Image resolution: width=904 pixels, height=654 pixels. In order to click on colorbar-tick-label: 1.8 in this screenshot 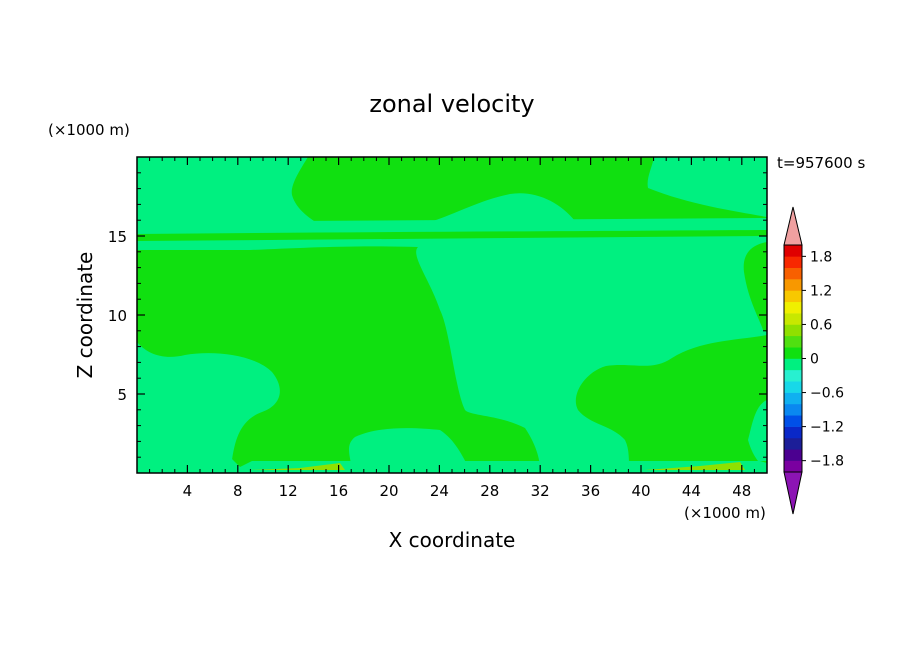, I will do `click(821, 257)`.